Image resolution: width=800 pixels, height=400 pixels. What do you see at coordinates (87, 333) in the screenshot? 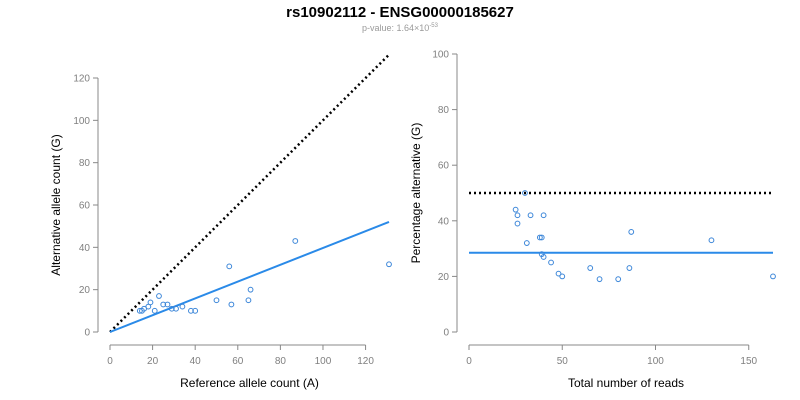
I see `left-y-tick-label: 0` at bounding box center [87, 333].